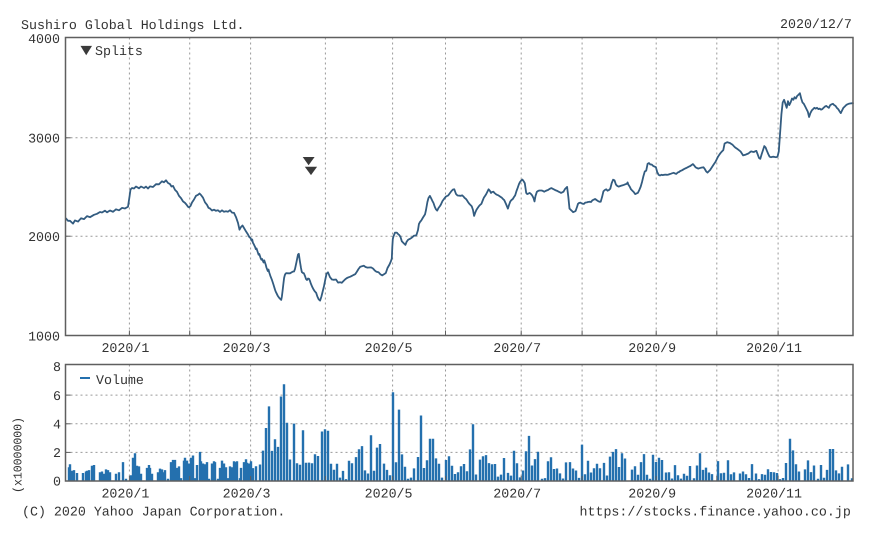 The image size is (870, 536). What do you see at coordinates (44, 39) in the screenshot?
I see `svg-text: 4000` at bounding box center [44, 39].